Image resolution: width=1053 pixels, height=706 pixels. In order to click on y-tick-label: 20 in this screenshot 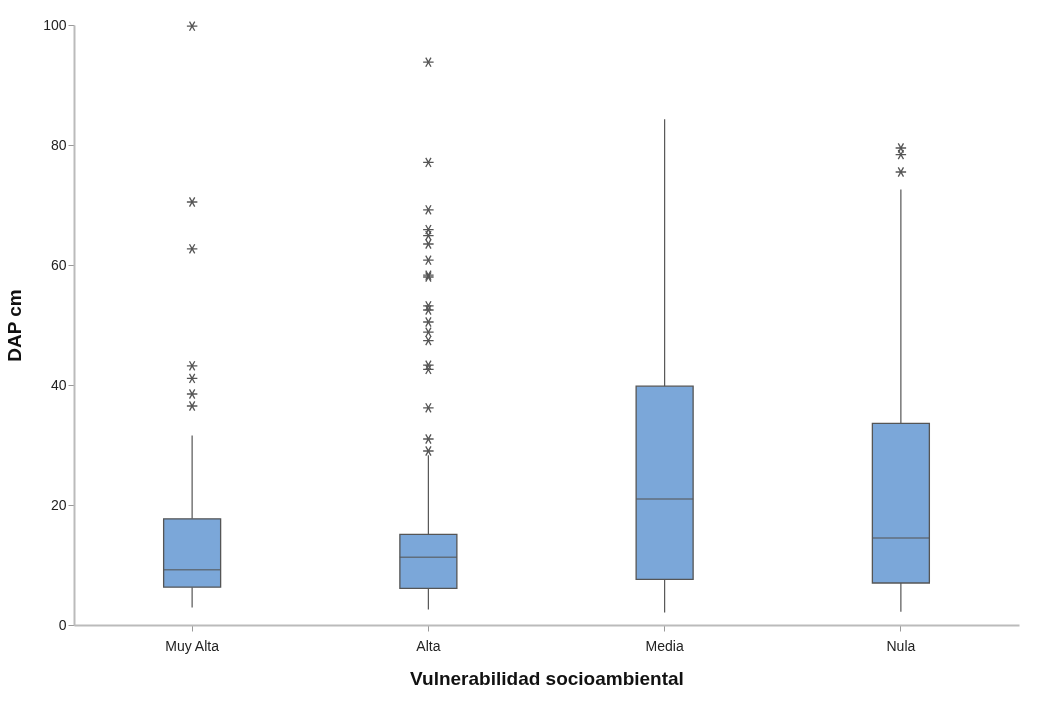, I will do `click(58, 504)`.